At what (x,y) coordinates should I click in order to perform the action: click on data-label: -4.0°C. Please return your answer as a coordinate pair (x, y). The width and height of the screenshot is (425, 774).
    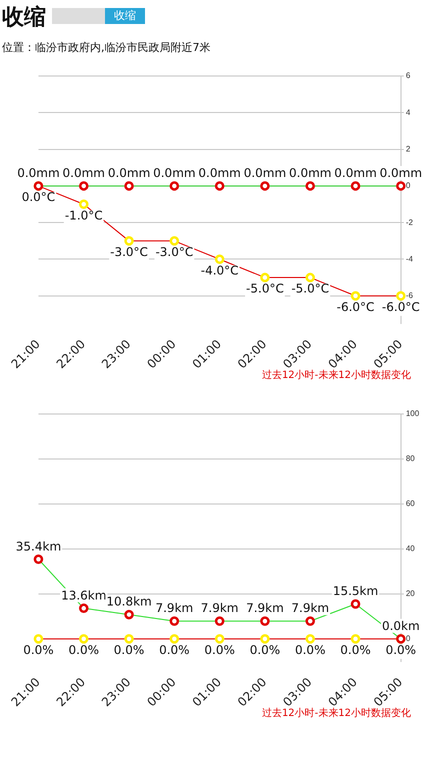
    Looking at the image, I should click on (219, 270).